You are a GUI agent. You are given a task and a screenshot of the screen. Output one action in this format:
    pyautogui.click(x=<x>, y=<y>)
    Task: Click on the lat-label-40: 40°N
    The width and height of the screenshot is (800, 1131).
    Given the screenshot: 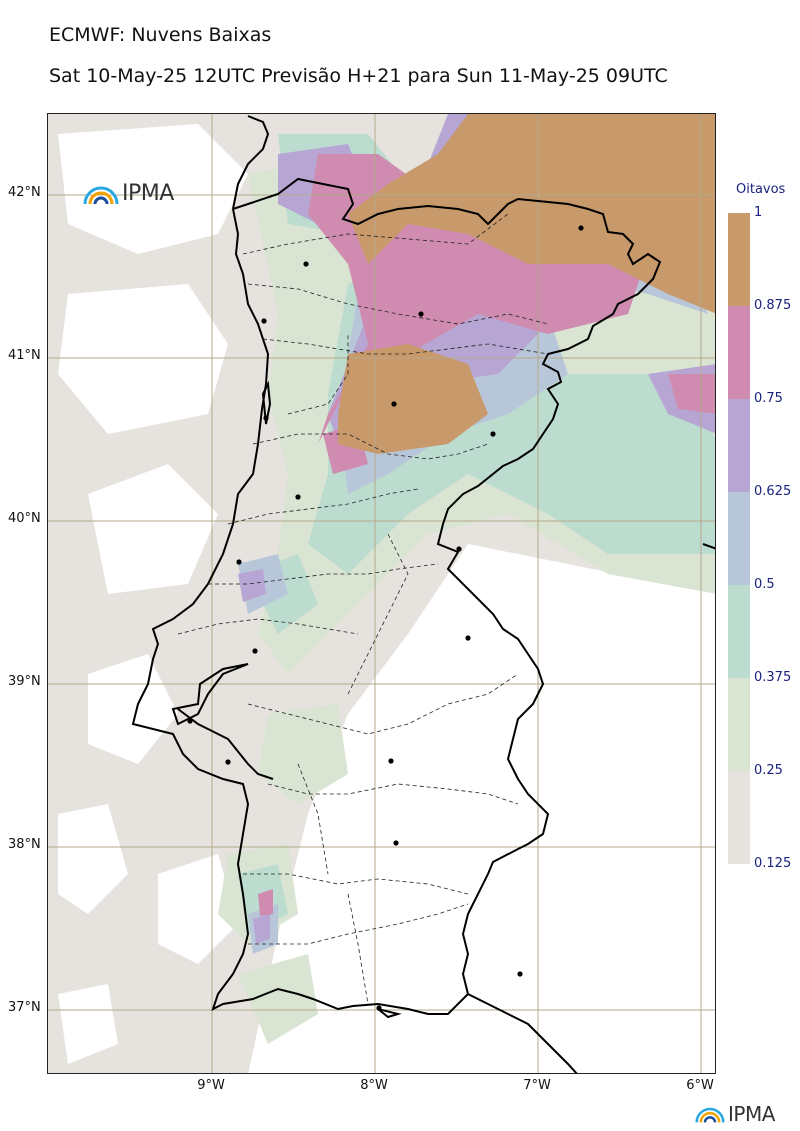 What is the action you would take?
    pyautogui.click(x=24, y=518)
    